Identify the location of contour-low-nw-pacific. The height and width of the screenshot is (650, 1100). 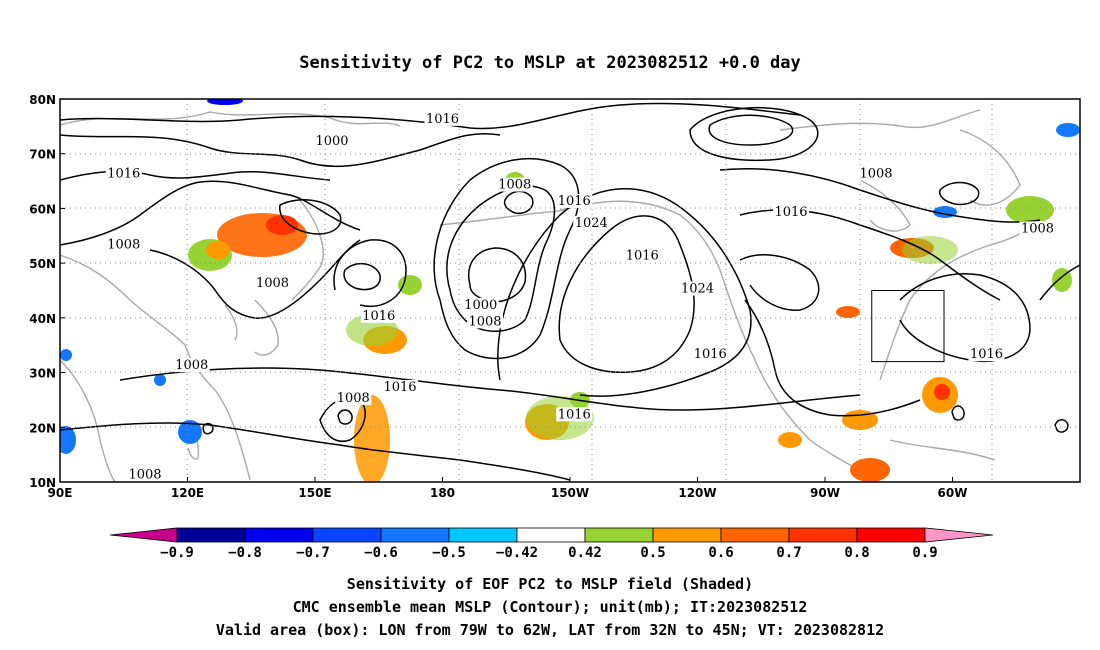
(362, 277).